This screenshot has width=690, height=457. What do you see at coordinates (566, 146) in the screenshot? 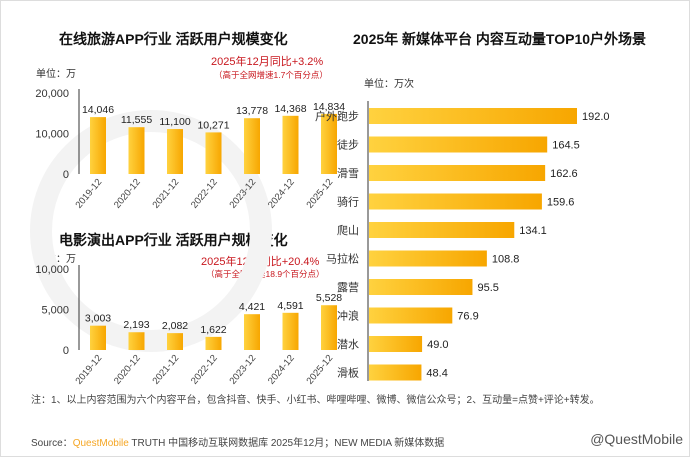
I see `data-label: 164.5` at bounding box center [566, 146].